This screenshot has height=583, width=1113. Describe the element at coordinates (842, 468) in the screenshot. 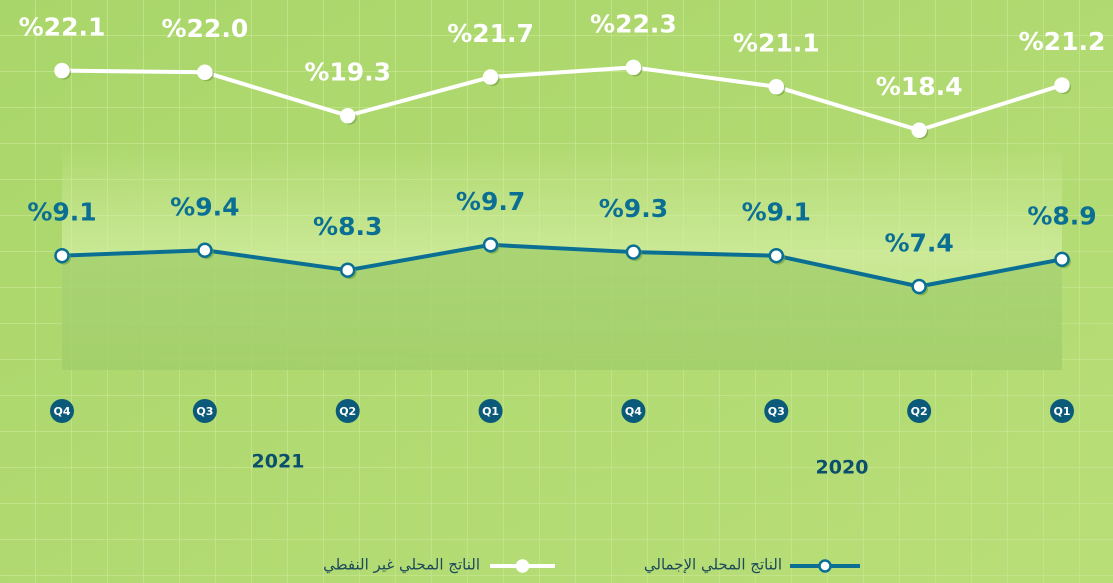

I see `year-label: 2020` at that location.